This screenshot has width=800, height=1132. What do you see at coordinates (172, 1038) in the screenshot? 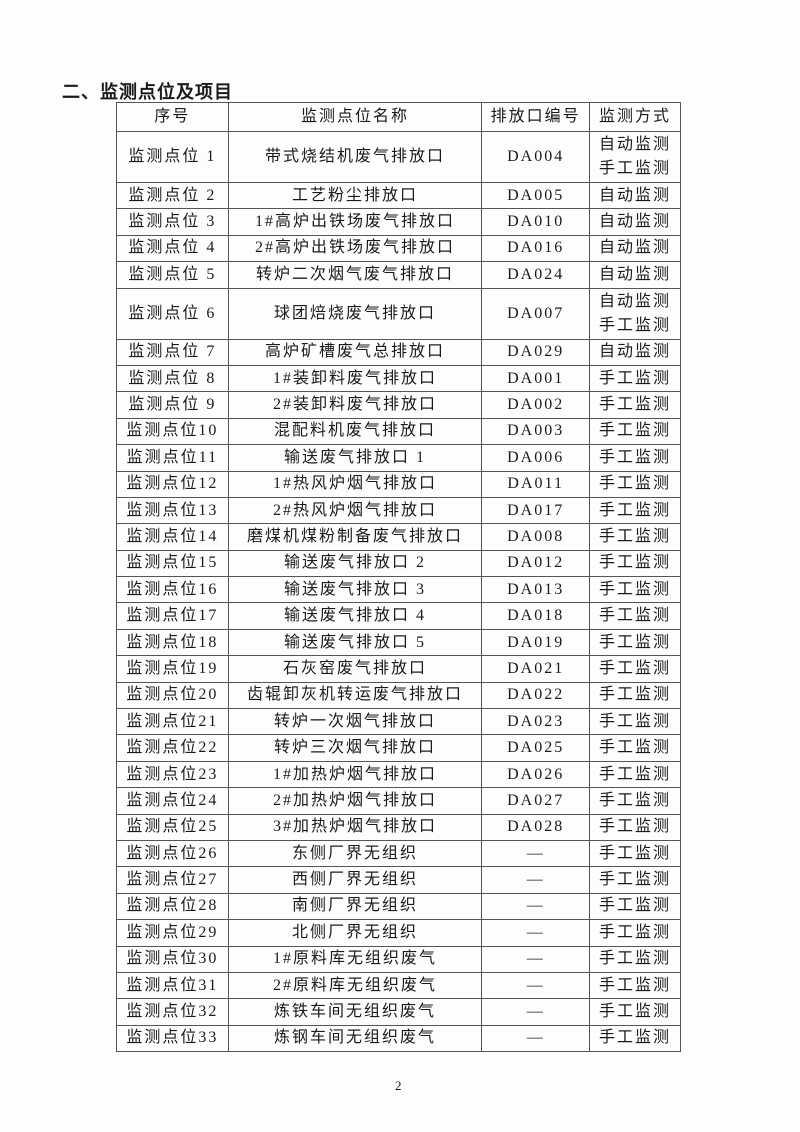
I see `cell-seq: 监测点位33` at bounding box center [172, 1038].